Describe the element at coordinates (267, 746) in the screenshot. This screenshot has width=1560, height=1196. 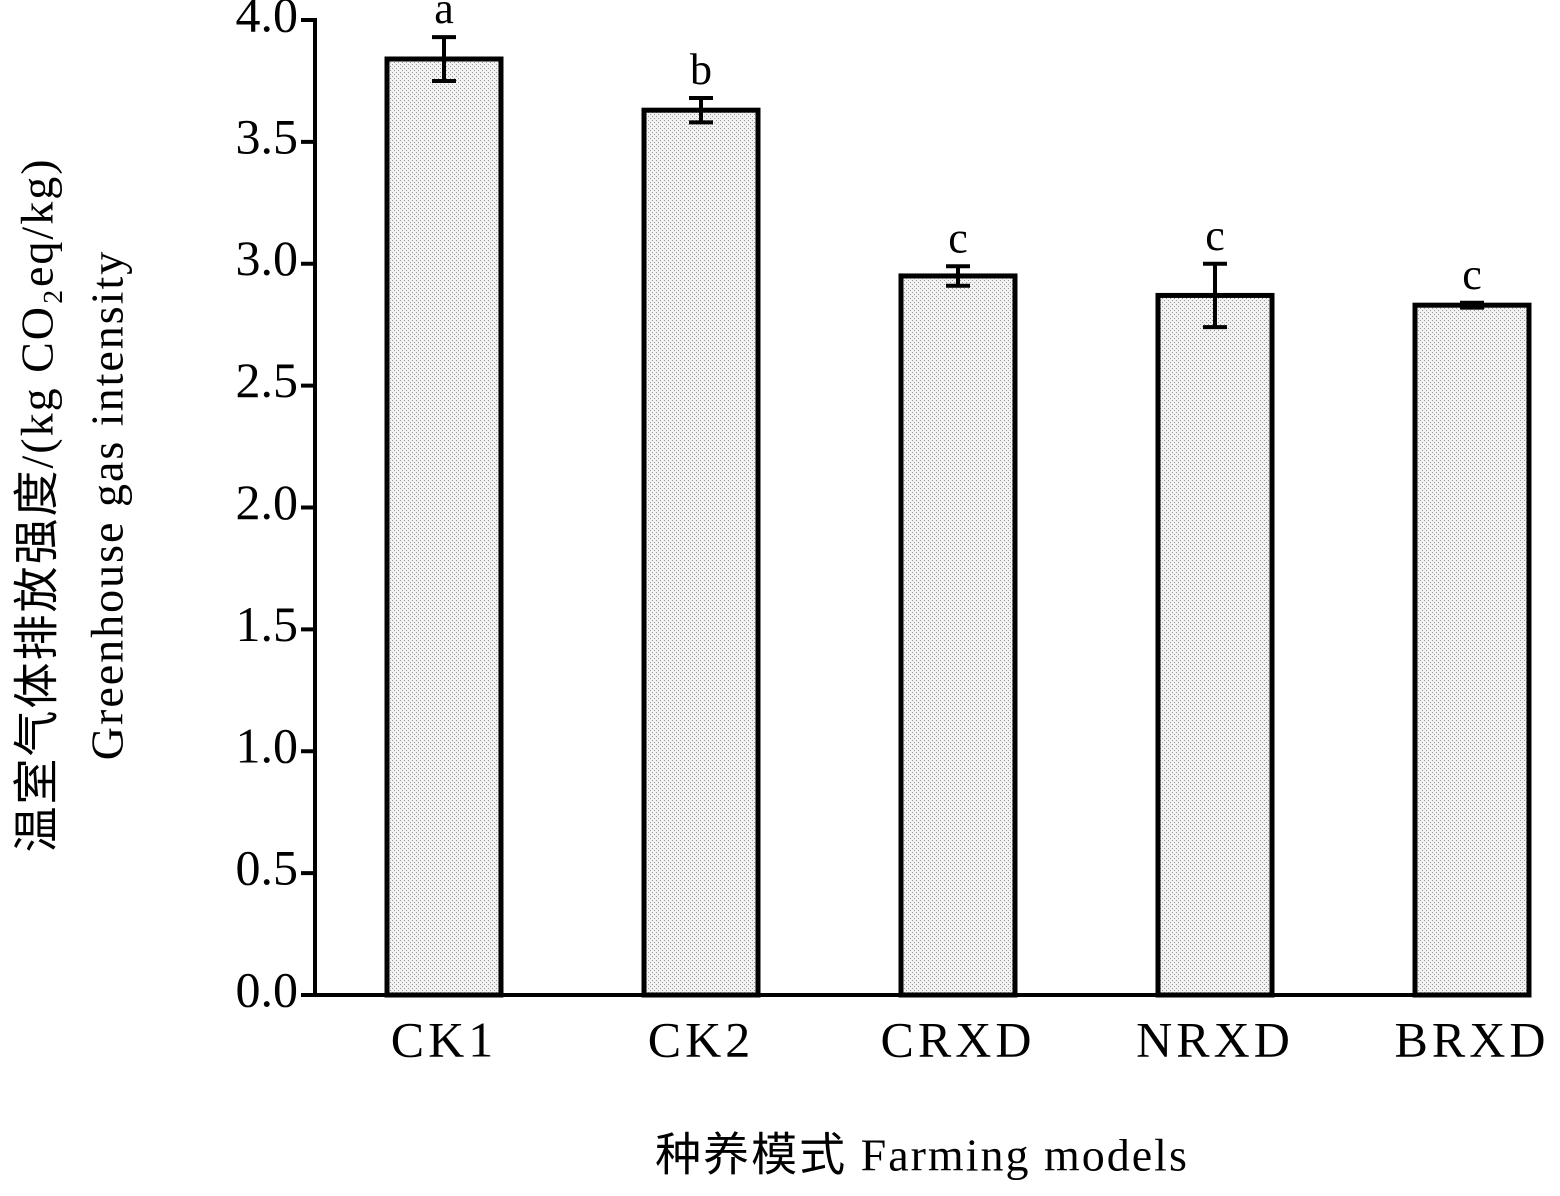
I see `y-tick-label: 1.0` at that location.